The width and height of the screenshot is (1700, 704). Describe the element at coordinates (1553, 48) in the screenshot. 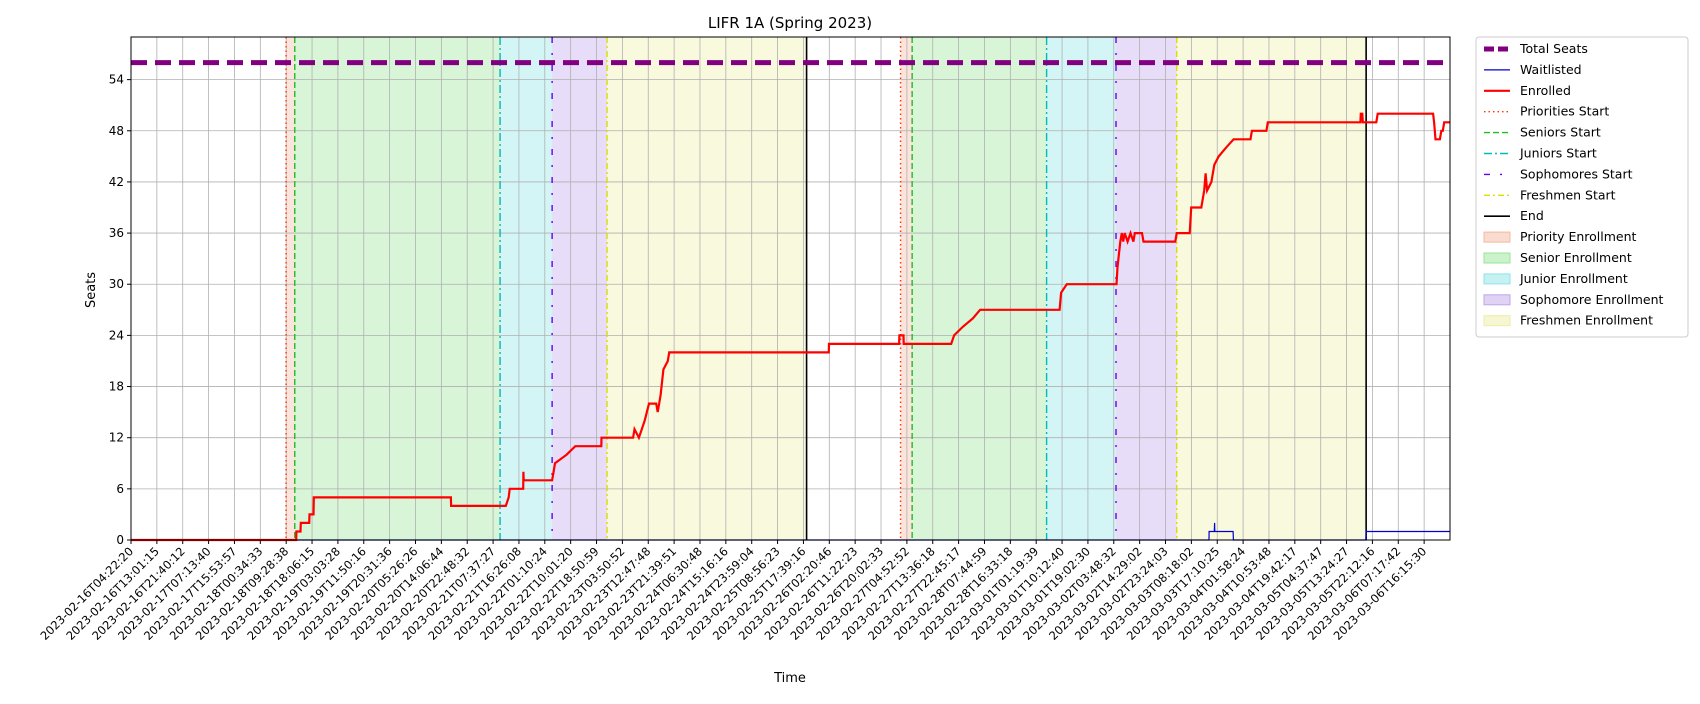

I see `legend-item: Total Seats` at that location.